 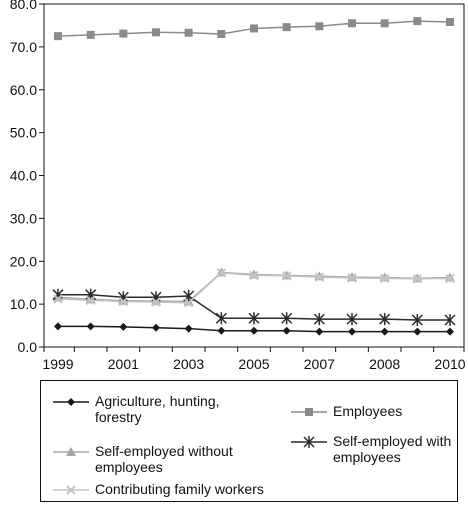 I want to click on x-tick-label: 1999, so click(x=57, y=364).